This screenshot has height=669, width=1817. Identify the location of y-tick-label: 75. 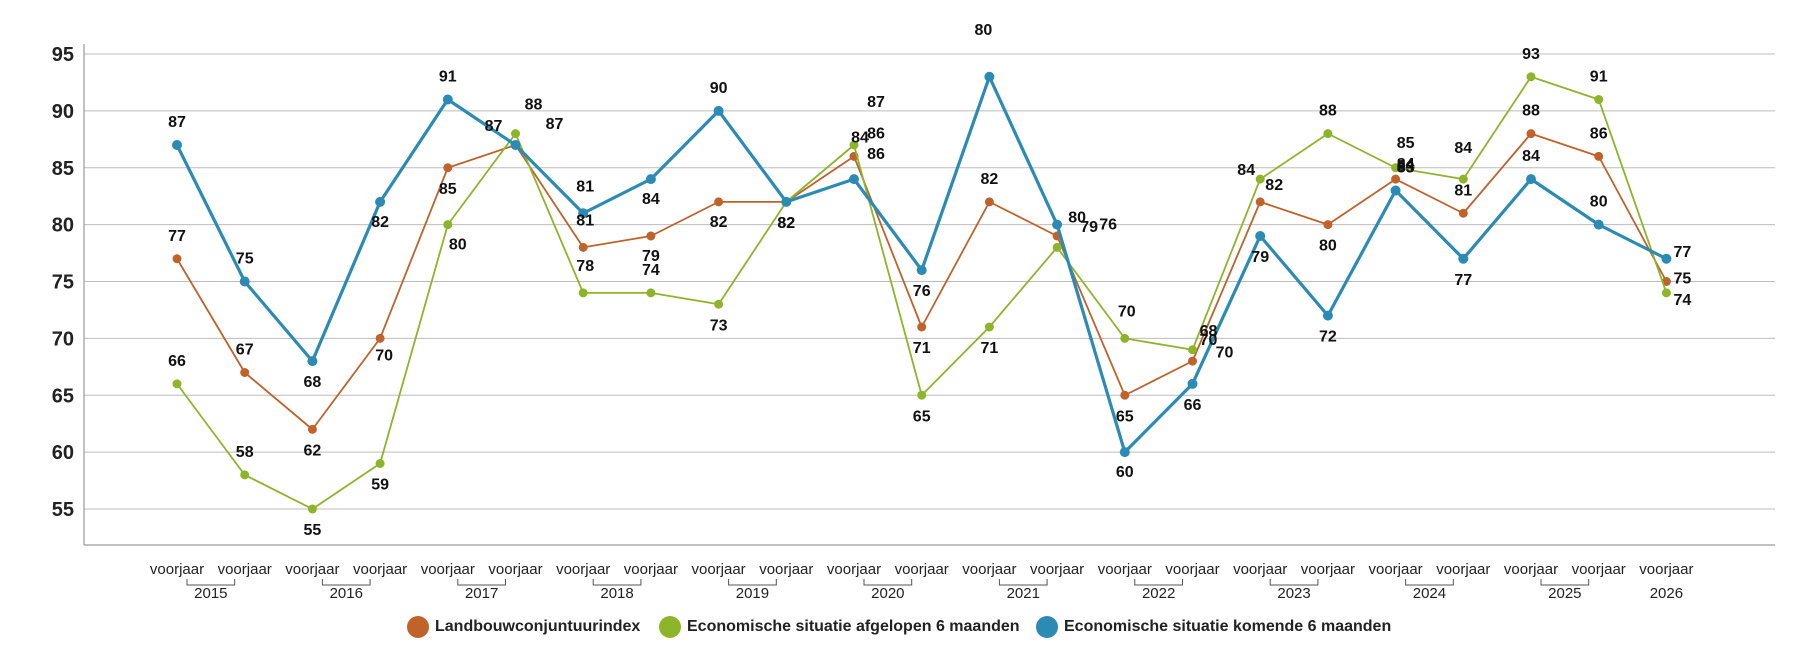
(63, 283).